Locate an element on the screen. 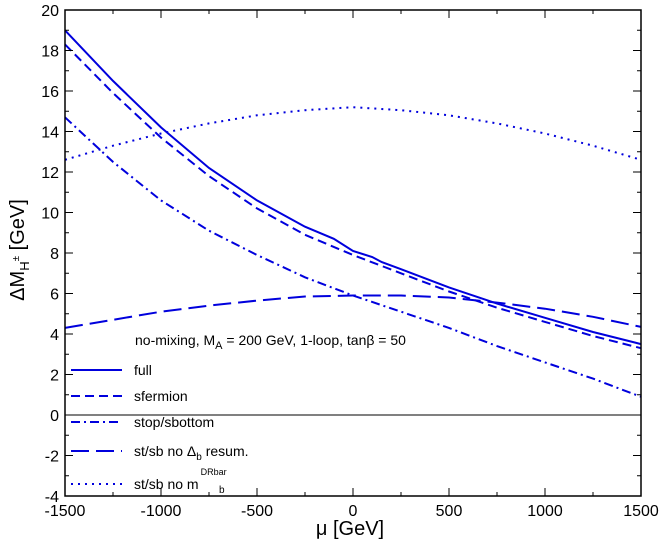 This screenshot has height=545, width=664. x-tick-label: -1500 is located at coordinates (65, 511).